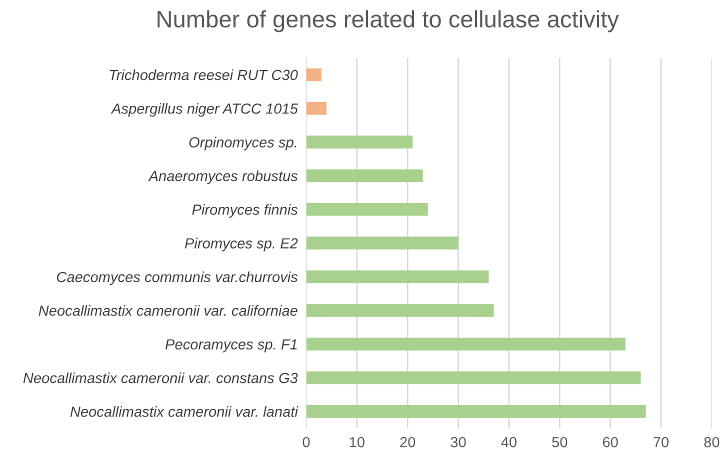 The width and height of the screenshot is (724, 463). I want to click on y-tick-label: Pecoramyces sp. F1, so click(231, 345).